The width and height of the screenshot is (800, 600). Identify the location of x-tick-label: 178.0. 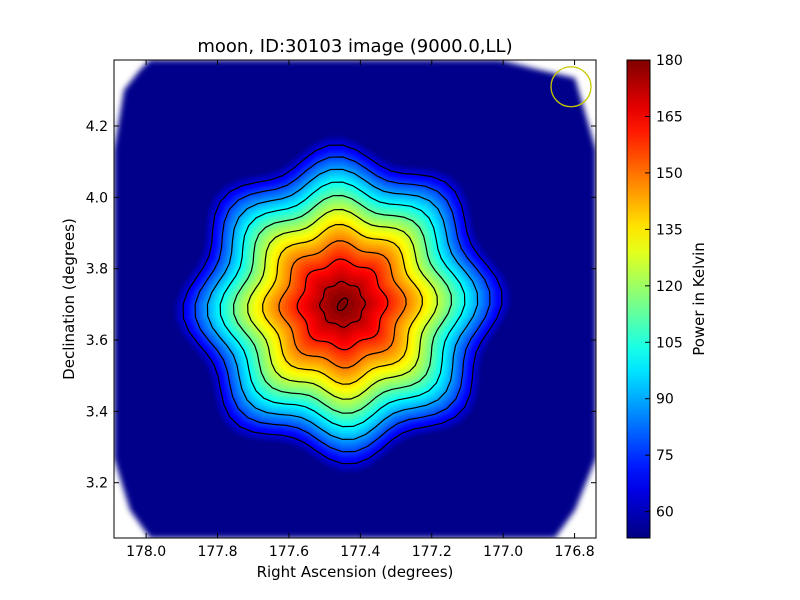
(146, 552).